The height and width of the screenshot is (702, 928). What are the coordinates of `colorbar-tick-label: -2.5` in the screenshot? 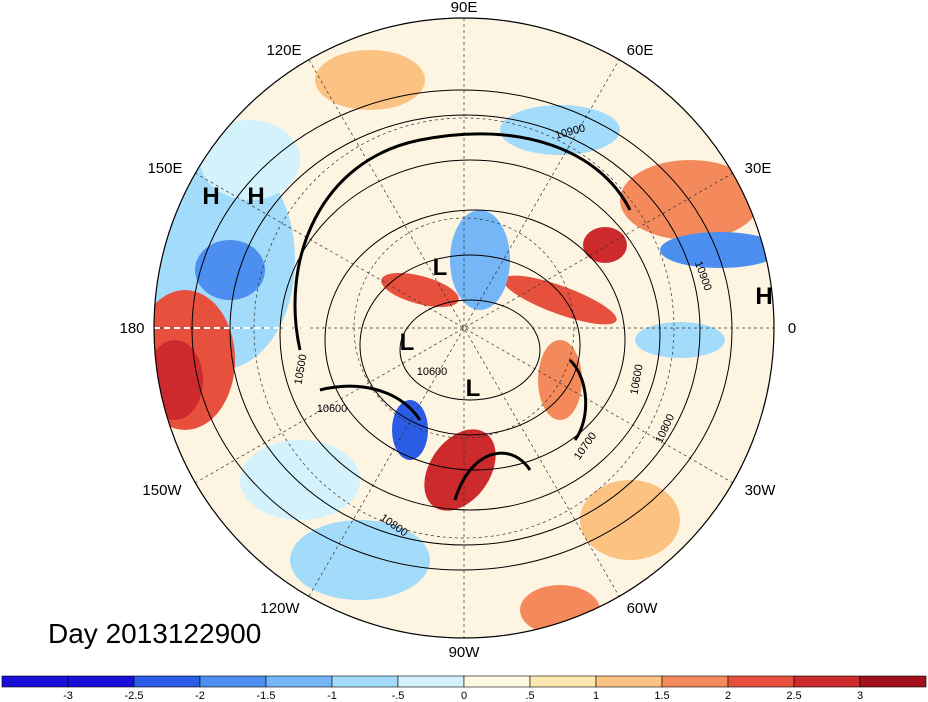 It's located at (134, 696).